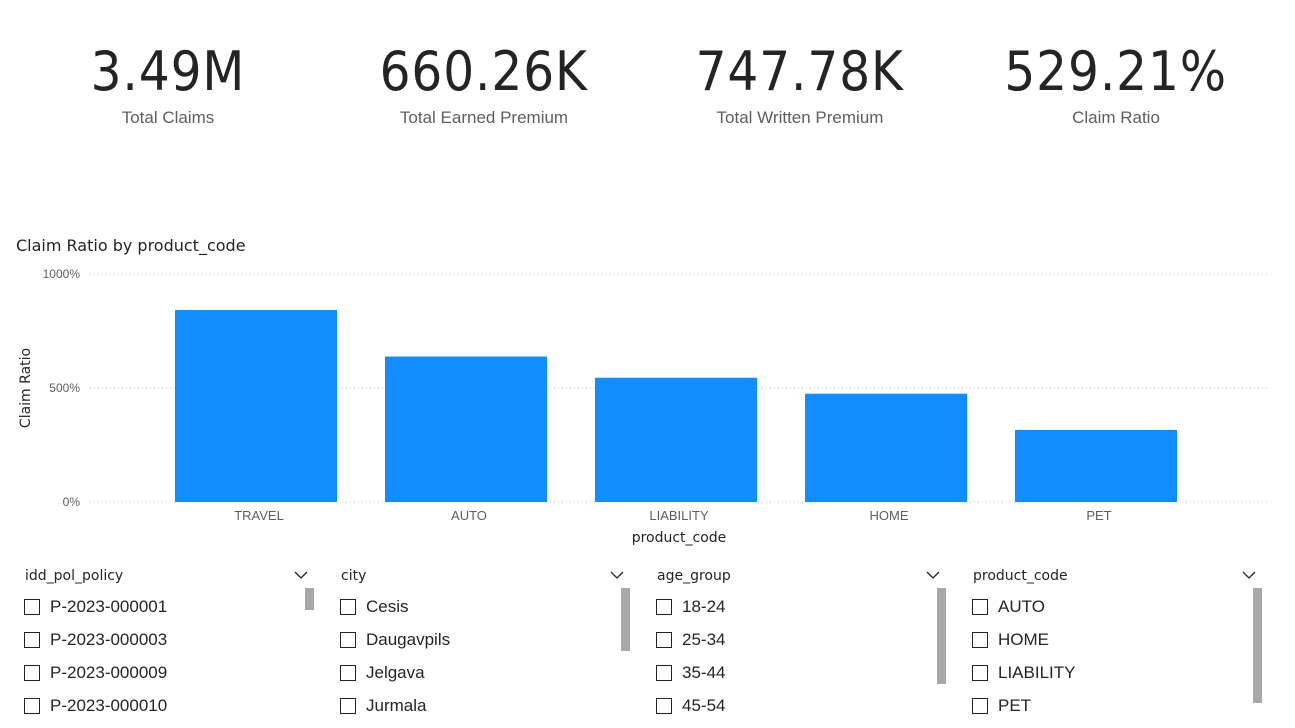 The width and height of the screenshot is (1295, 728). I want to click on list-item: P-2023-000010, so click(166, 705).